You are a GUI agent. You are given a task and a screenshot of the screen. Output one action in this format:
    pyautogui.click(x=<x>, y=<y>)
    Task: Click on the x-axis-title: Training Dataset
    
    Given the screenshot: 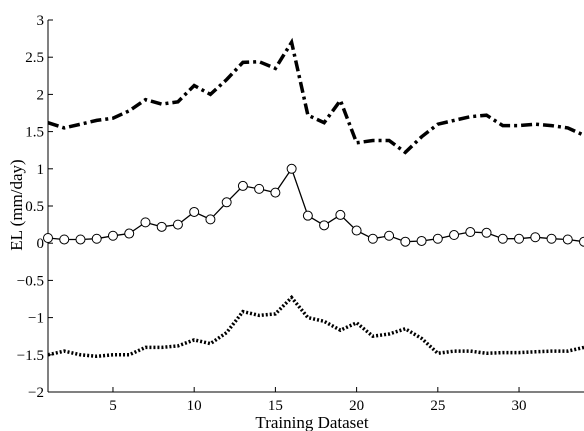 What is the action you would take?
    pyautogui.click(x=311, y=422)
    